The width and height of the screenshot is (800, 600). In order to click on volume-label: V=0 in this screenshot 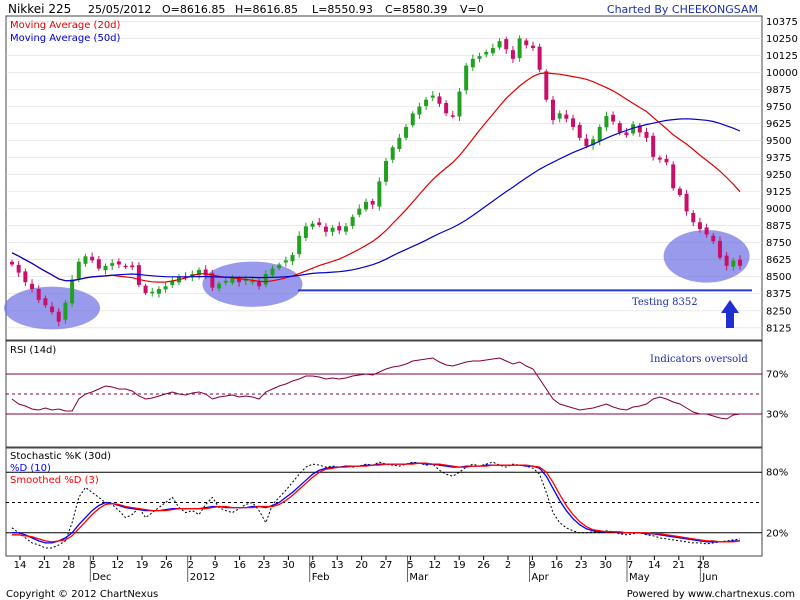, I will do `click(472, 9)`.